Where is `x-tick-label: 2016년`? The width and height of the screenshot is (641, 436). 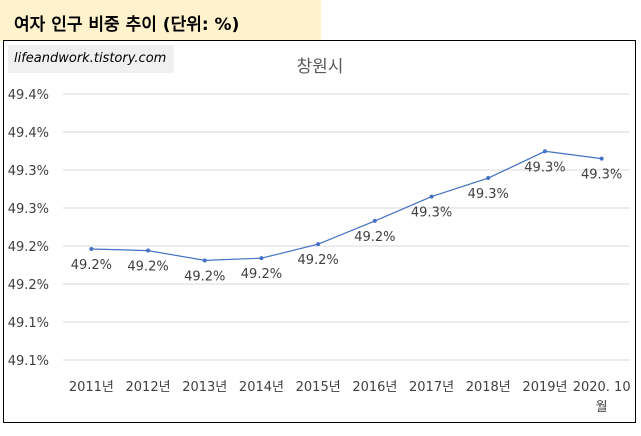 x-tick-label: 2016년 is located at coordinates (374, 387).